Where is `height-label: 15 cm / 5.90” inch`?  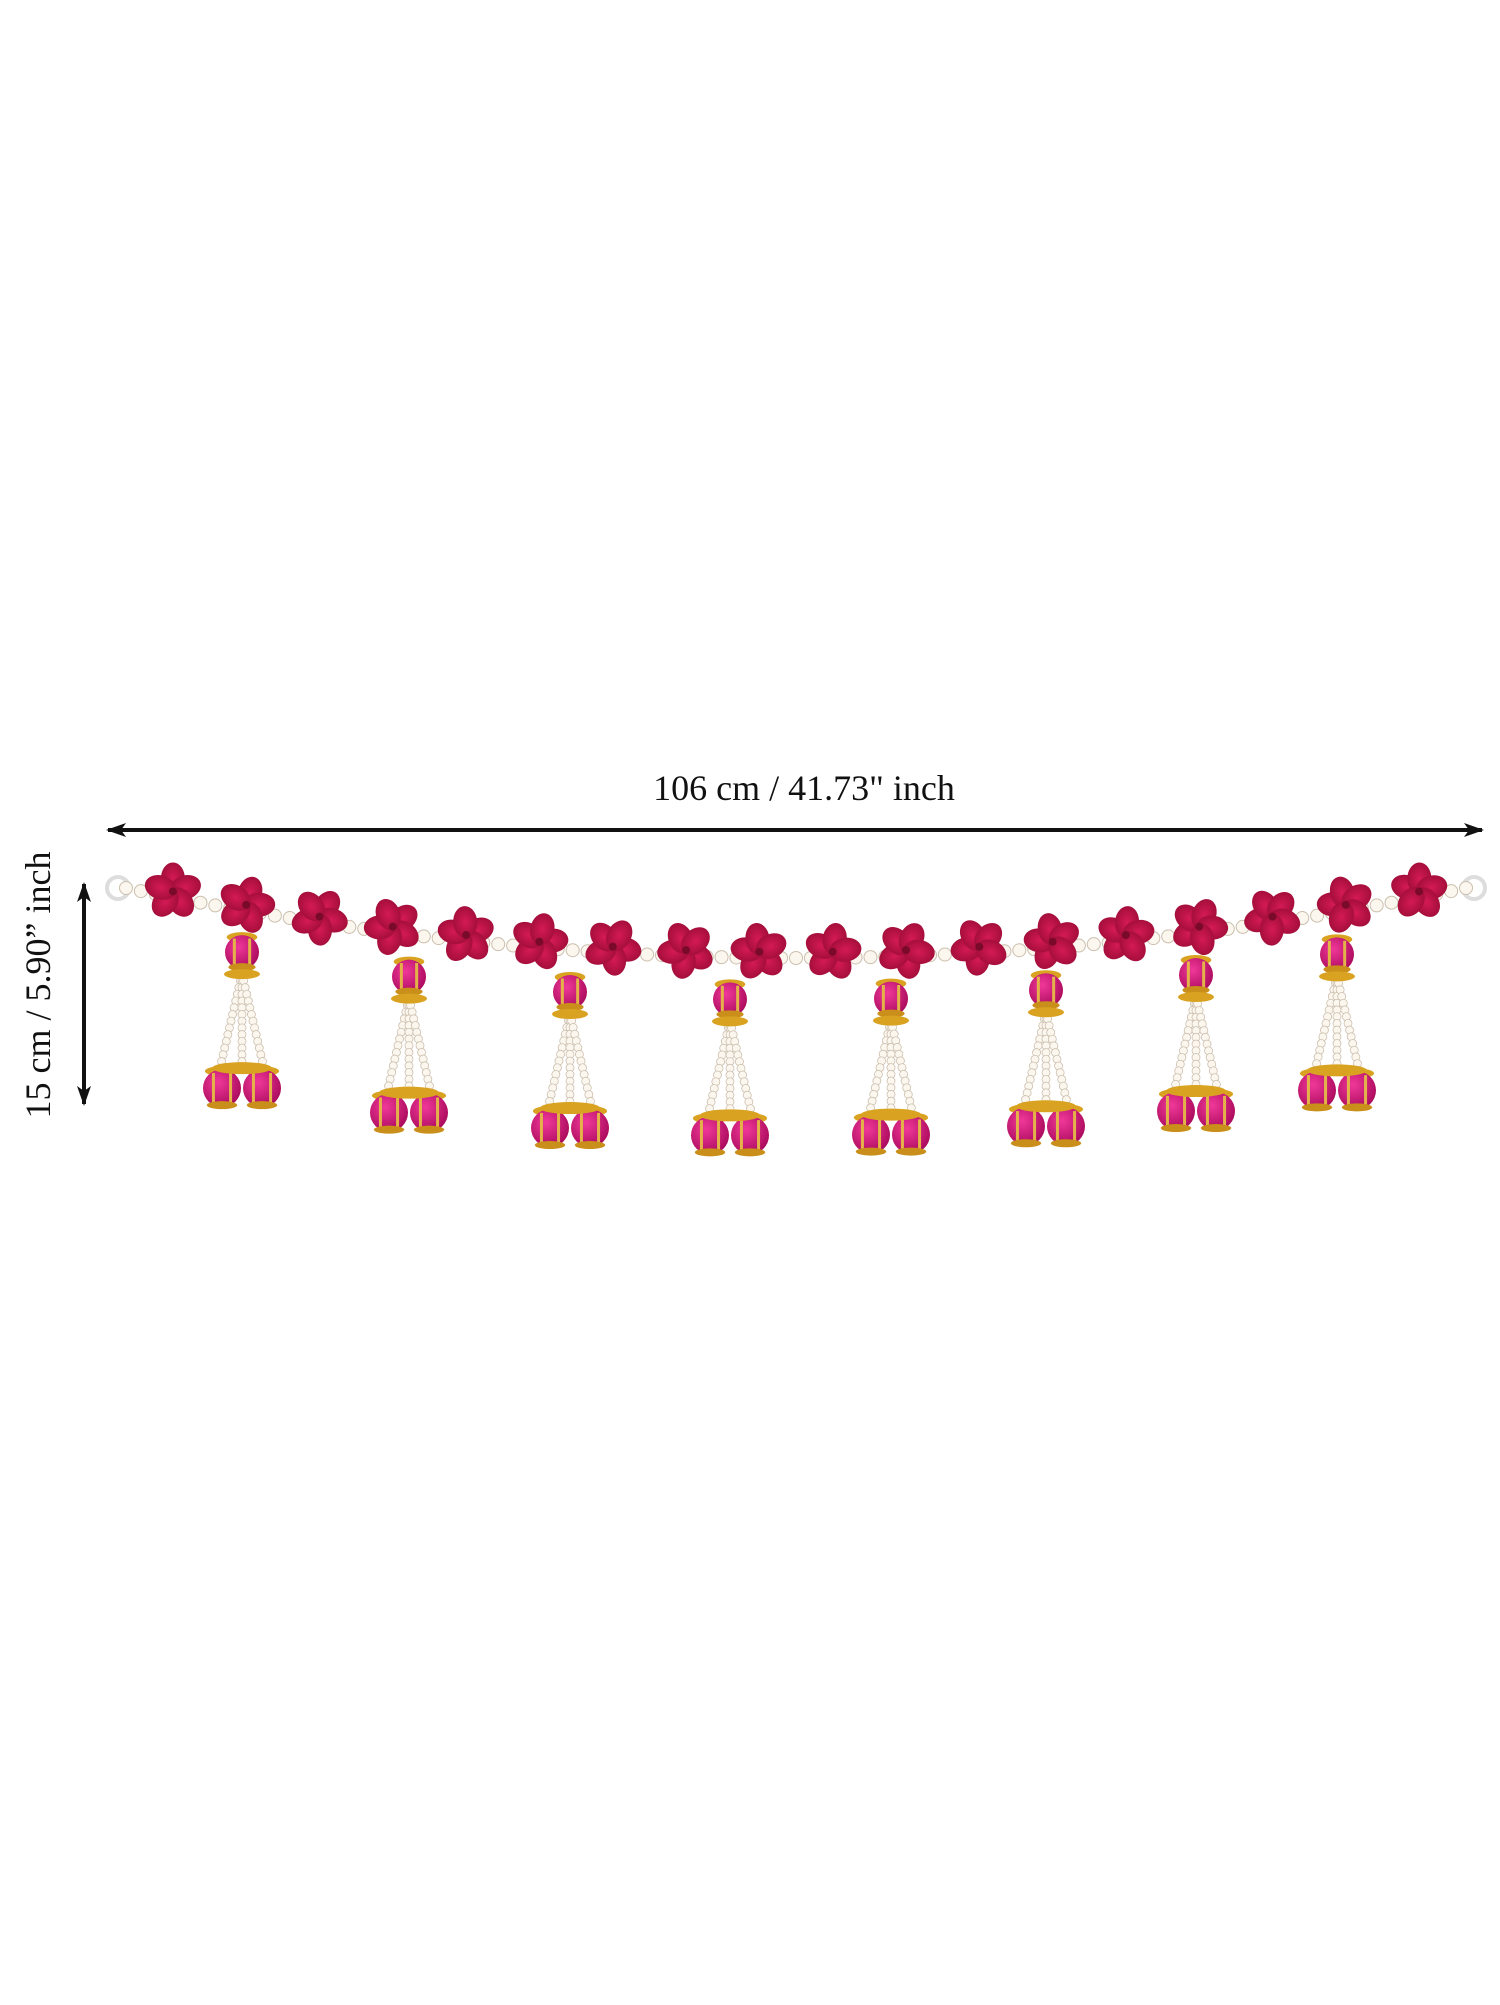 height-label: 15 cm / 5.90” inch is located at coordinates (38, 985).